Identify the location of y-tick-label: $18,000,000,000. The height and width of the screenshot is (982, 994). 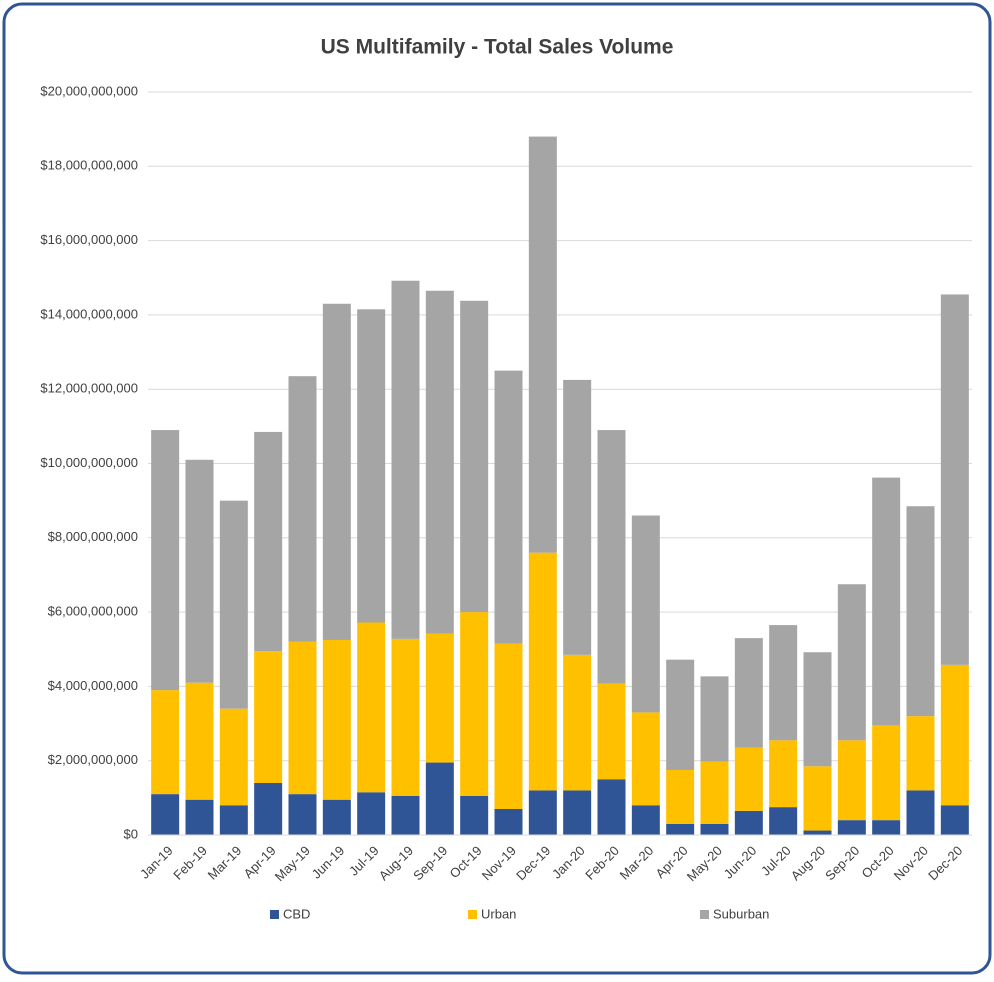
(89, 165).